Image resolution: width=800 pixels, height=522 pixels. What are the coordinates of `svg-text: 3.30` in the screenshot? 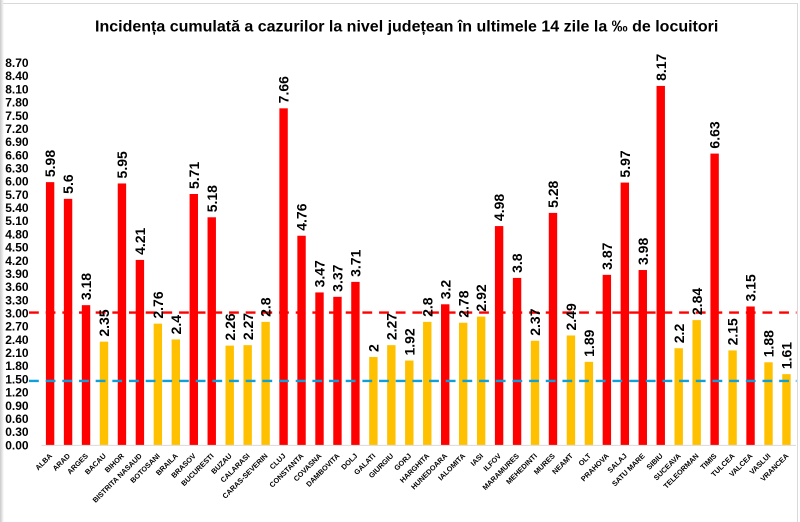 It's located at (17, 300).